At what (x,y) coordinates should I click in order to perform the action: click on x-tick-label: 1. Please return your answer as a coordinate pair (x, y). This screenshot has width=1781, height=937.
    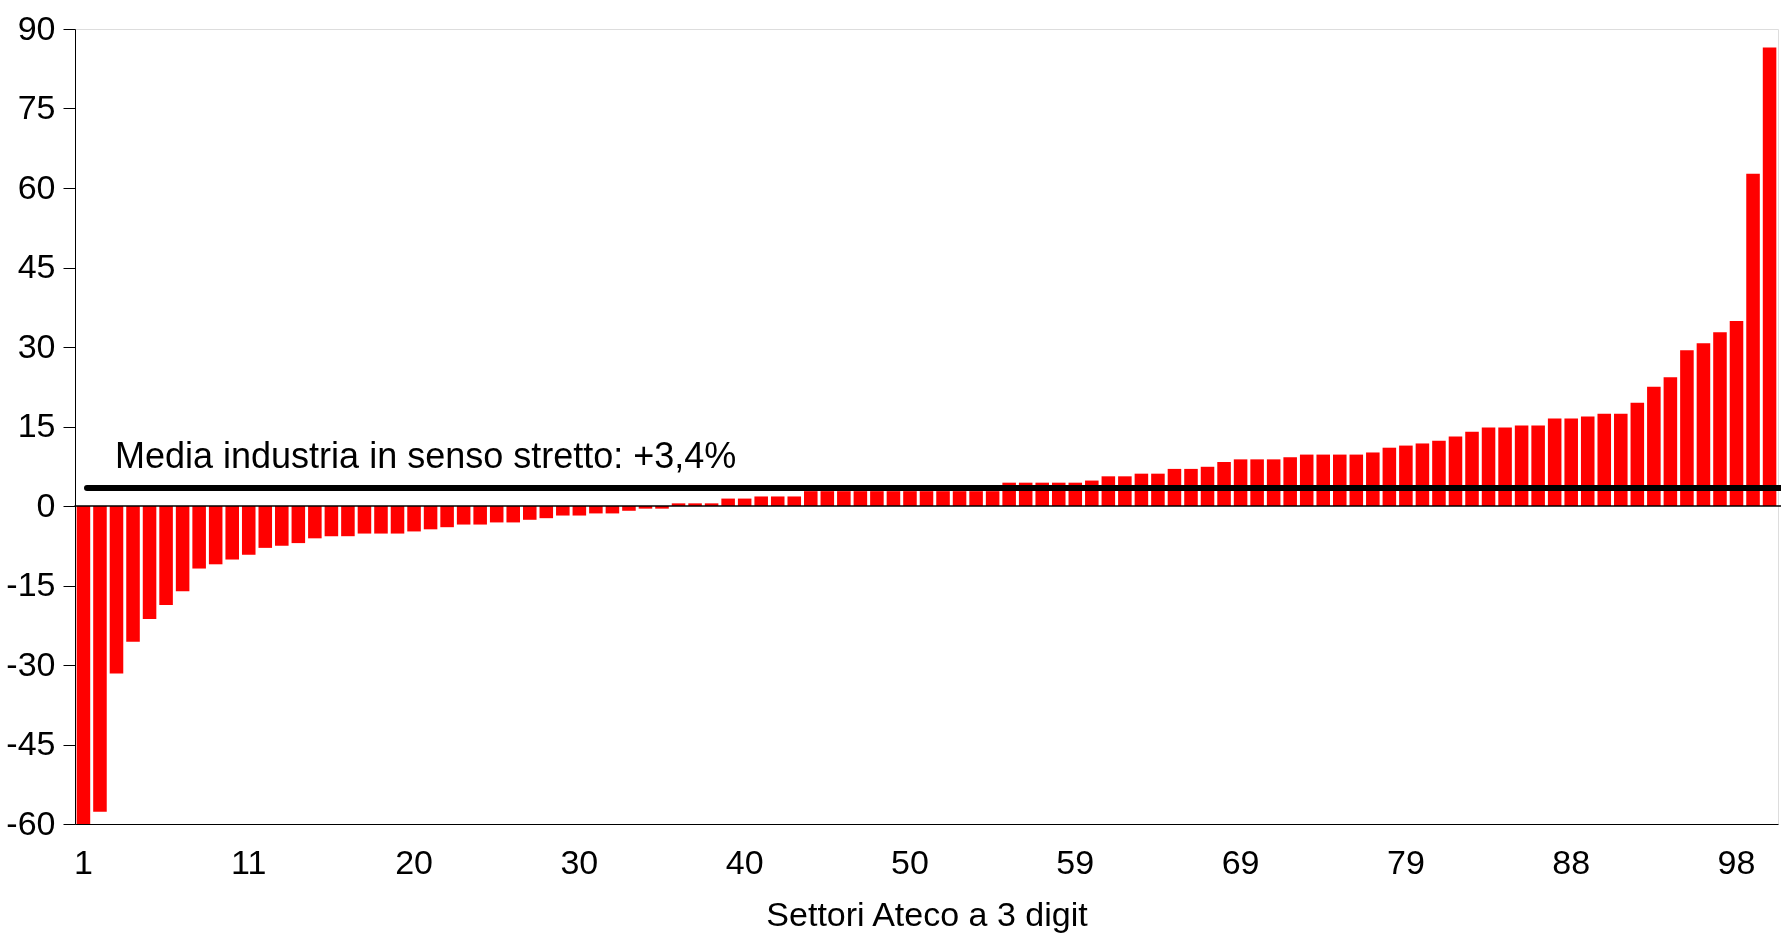
    Looking at the image, I should click on (83, 861).